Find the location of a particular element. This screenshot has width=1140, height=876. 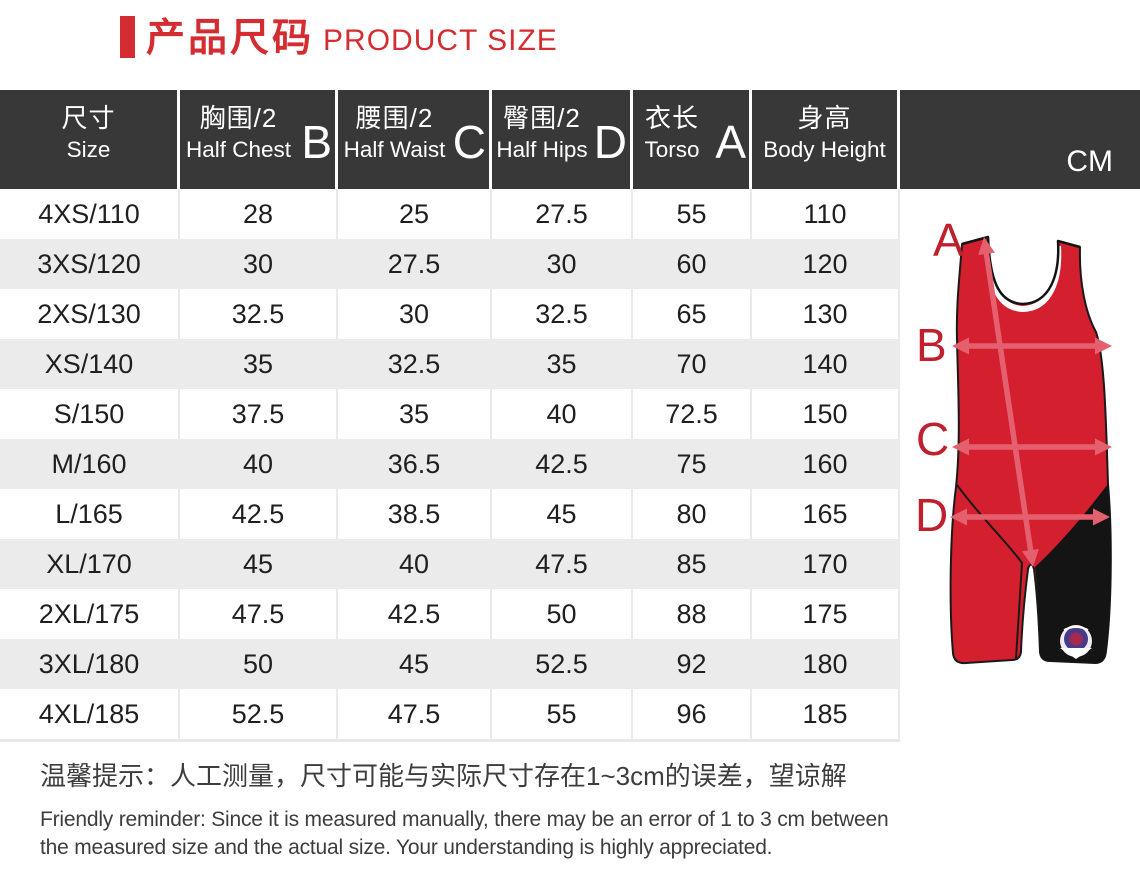

measurement-cell: 60 is located at coordinates (692, 264).